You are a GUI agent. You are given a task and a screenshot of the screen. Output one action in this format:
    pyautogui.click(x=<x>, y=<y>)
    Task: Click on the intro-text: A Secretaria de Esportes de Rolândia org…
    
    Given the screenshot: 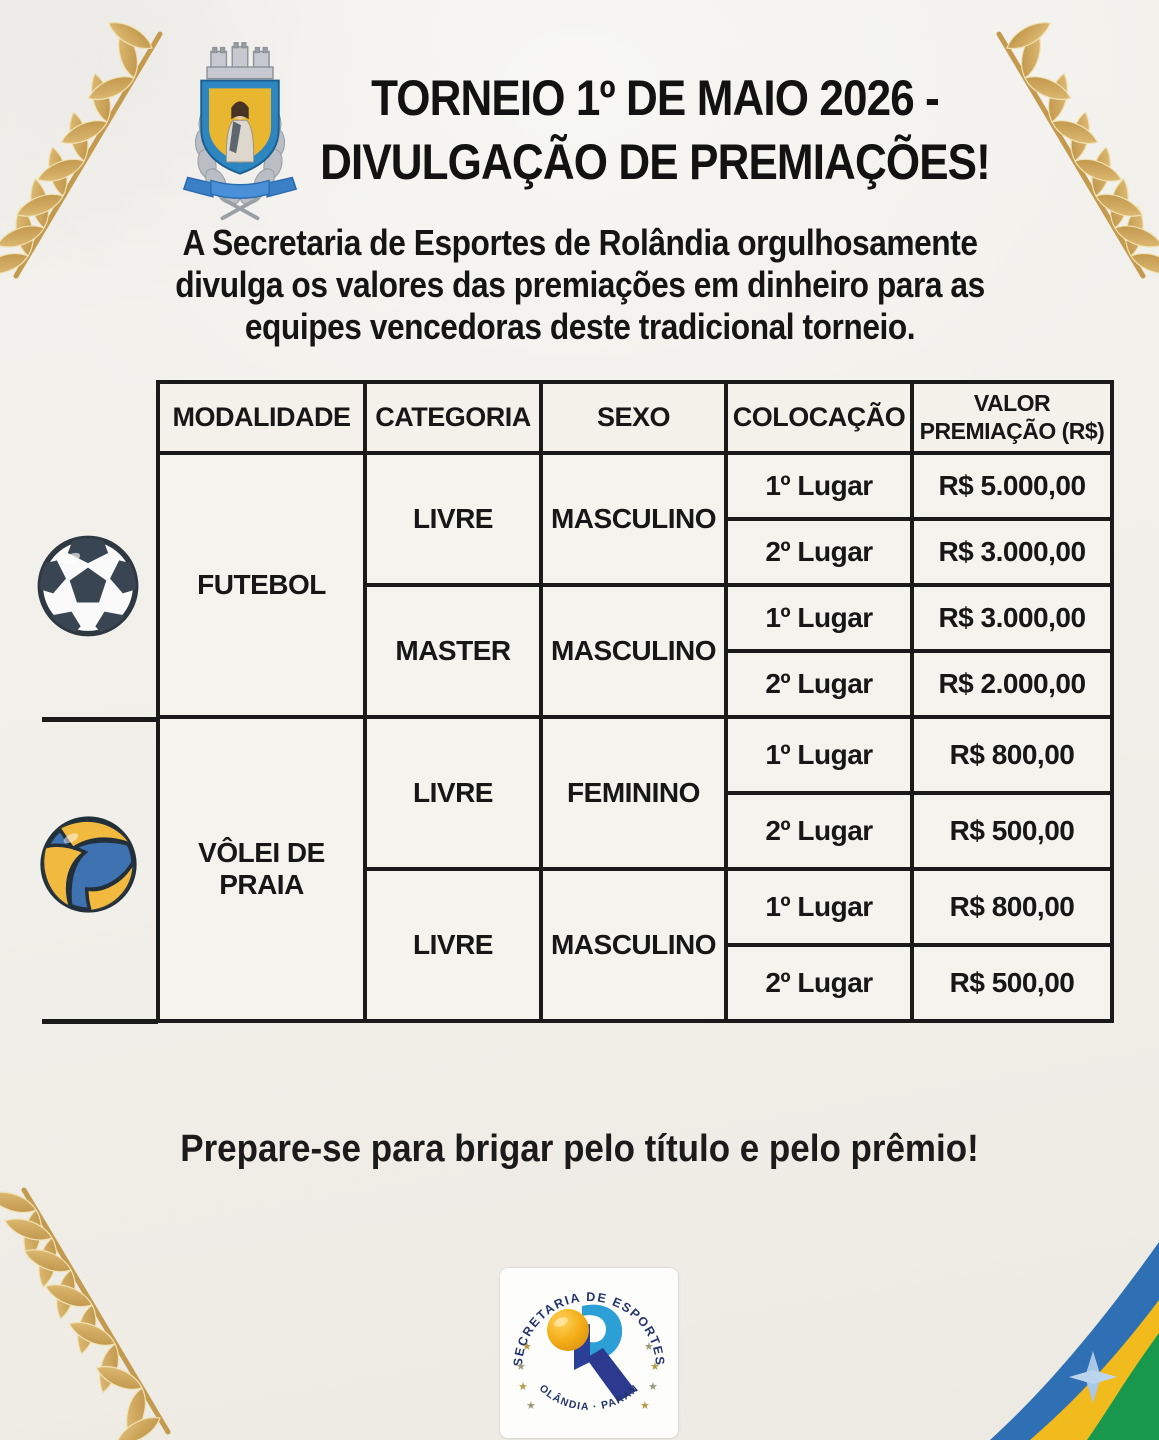 What is the action you would take?
    pyautogui.click(x=580, y=285)
    